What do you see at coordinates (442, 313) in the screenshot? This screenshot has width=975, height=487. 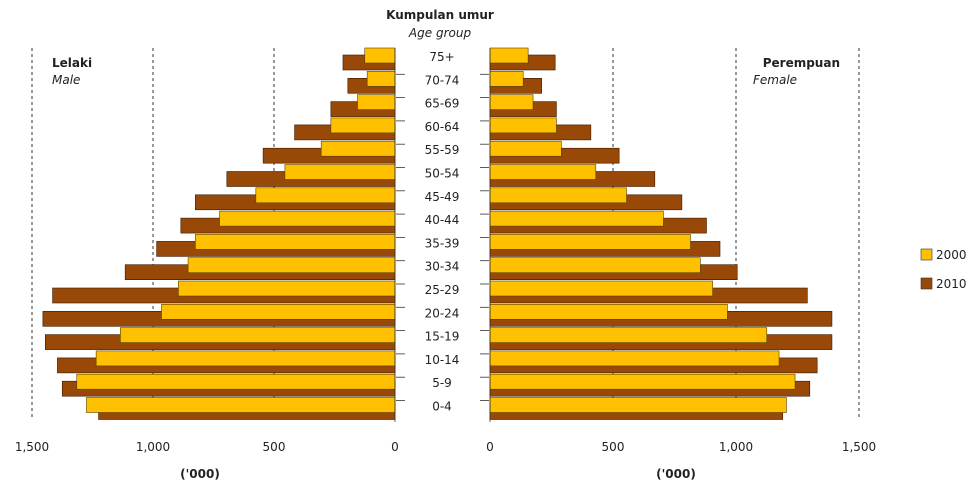 I see `category-label-20-24: 20-24` at bounding box center [442, 313].